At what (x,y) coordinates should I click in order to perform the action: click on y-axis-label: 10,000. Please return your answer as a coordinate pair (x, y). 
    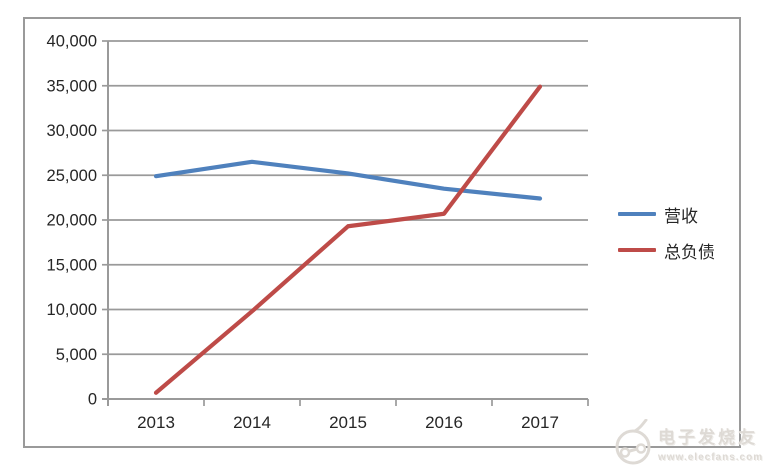
    Looking at the image, I should click on (72, 310).